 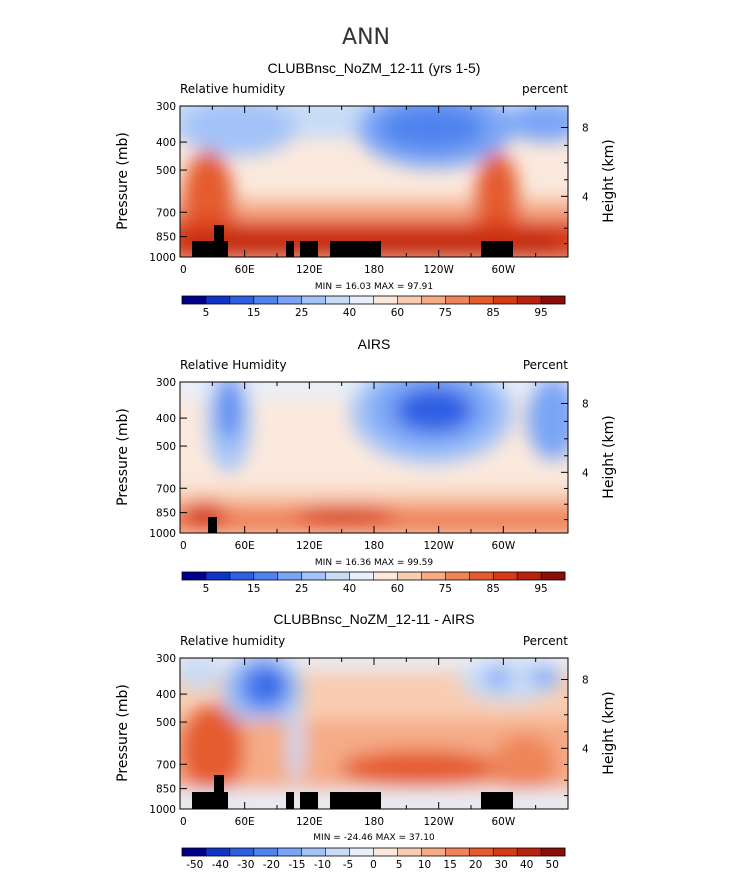 What do you see at coordinates (374, 344) in the screenshot?
I see `panel-title: AIRS` at bounding box center [374, 344].